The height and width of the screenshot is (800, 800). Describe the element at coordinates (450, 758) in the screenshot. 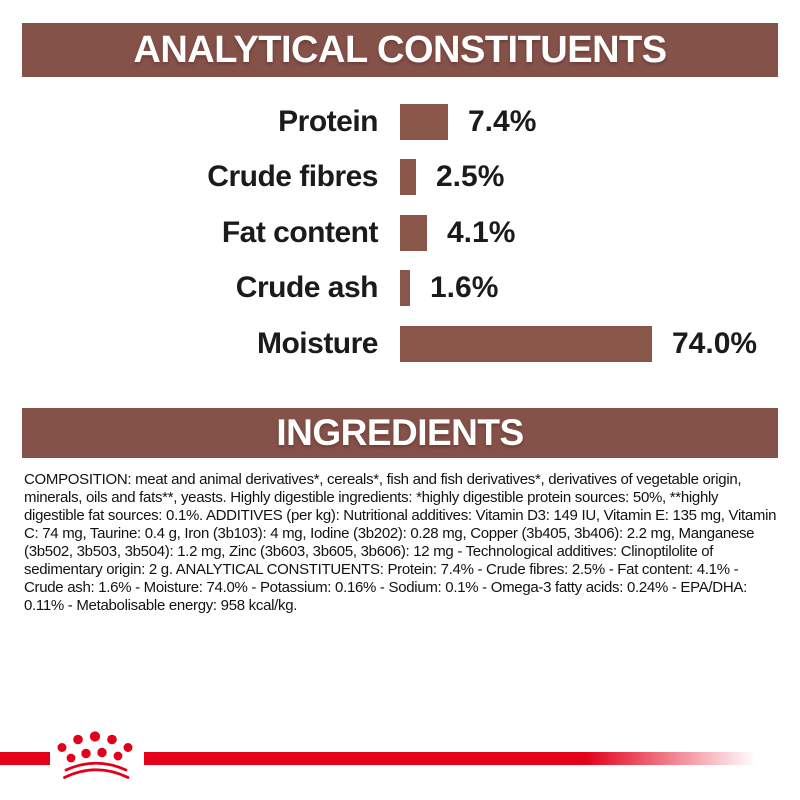

I see `red-divider-band-right` at that location.